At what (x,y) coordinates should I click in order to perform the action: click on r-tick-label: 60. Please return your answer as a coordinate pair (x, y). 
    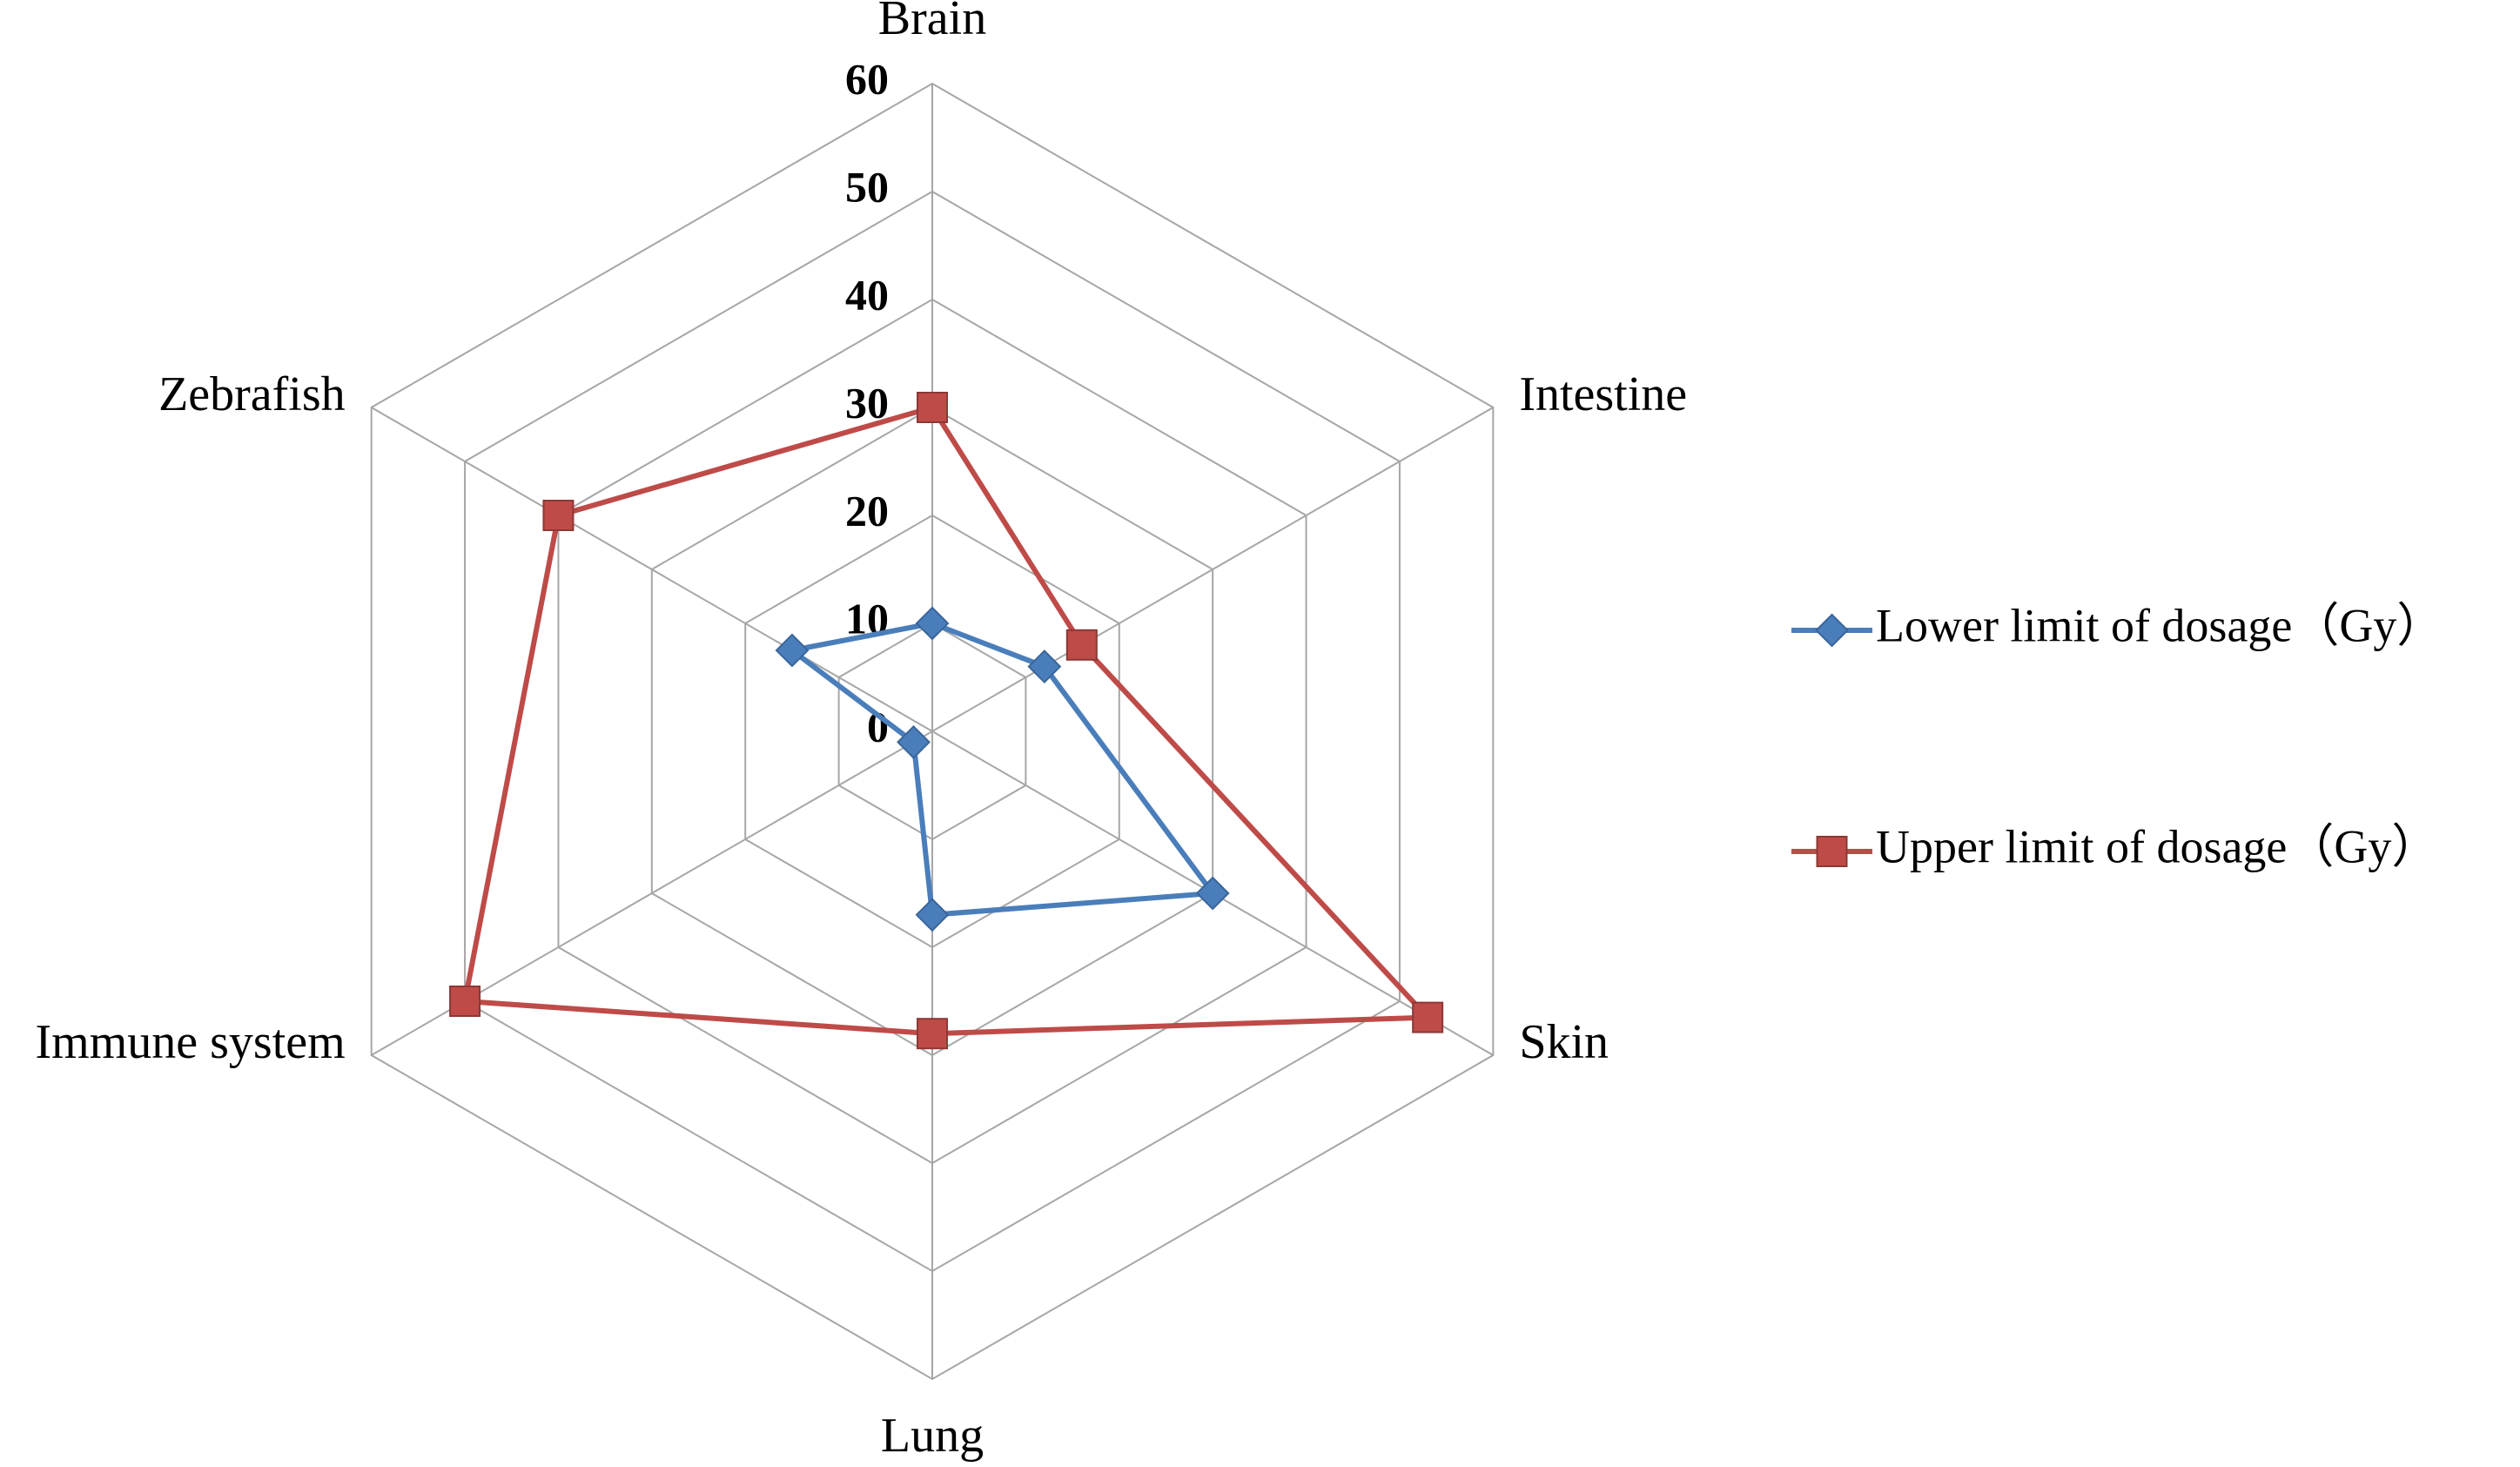
    Looking at the image, I should click on (867, 79).